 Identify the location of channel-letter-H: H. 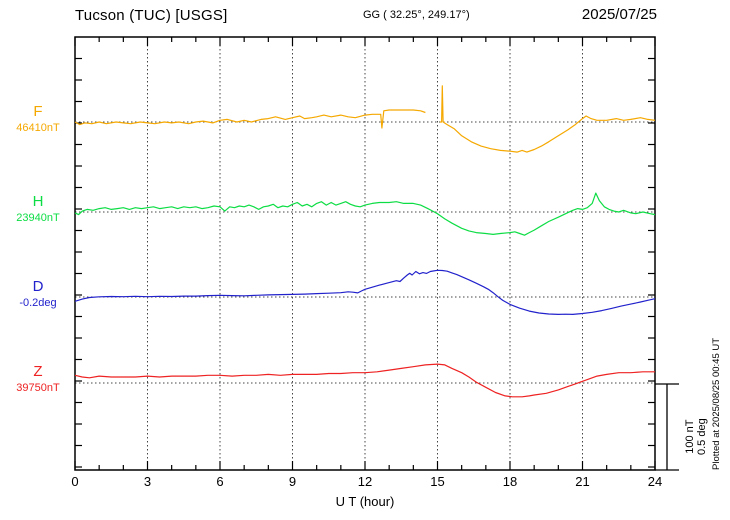
(38, 201).